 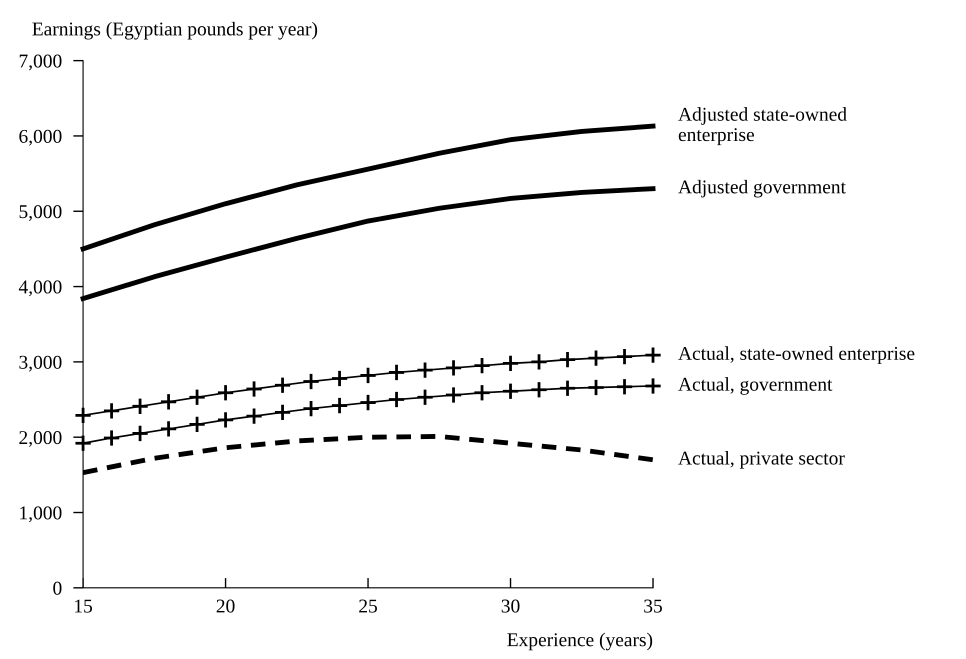 What do you see at coordinates (579, 641) in the screenshot?
I see `x-axis-title: Experience (years)` at bounding box center [579, 641].